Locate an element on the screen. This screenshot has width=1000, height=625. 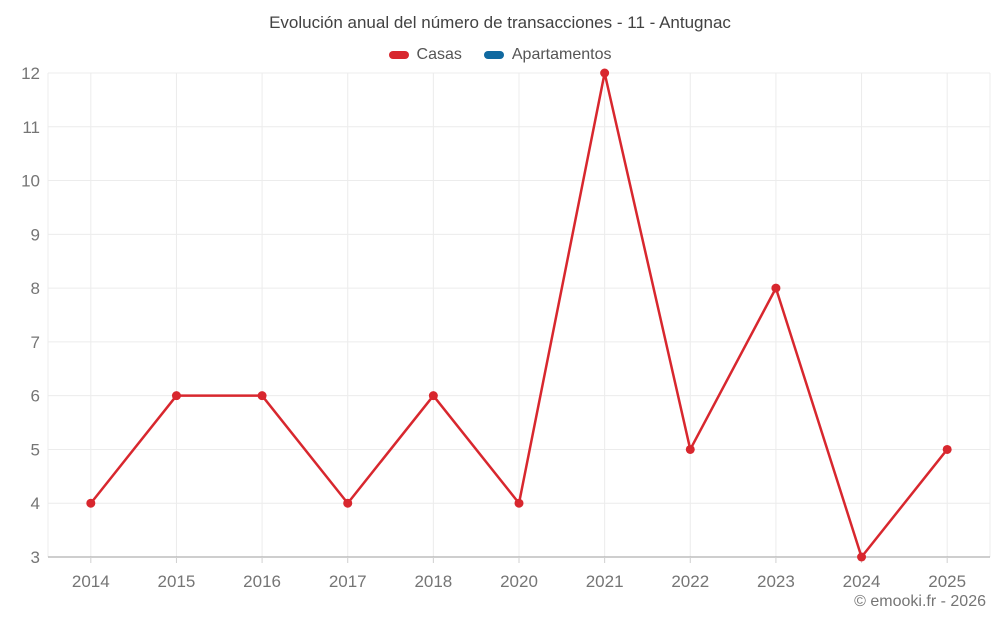
x-tick-label: 2024 is located at coordinates (862, 581).